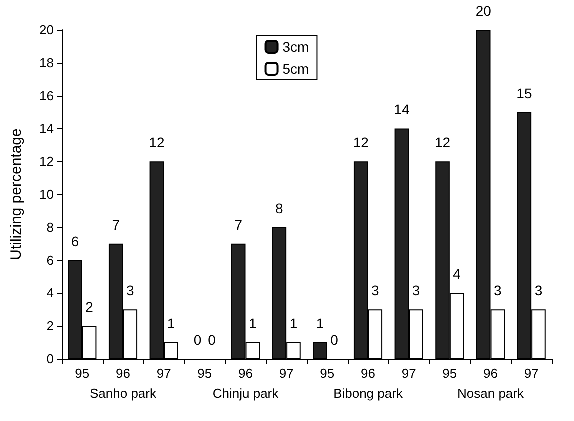 This screenshot has width=574, height=421. I want to click on y-tick-label: 4, so click(50, 293).